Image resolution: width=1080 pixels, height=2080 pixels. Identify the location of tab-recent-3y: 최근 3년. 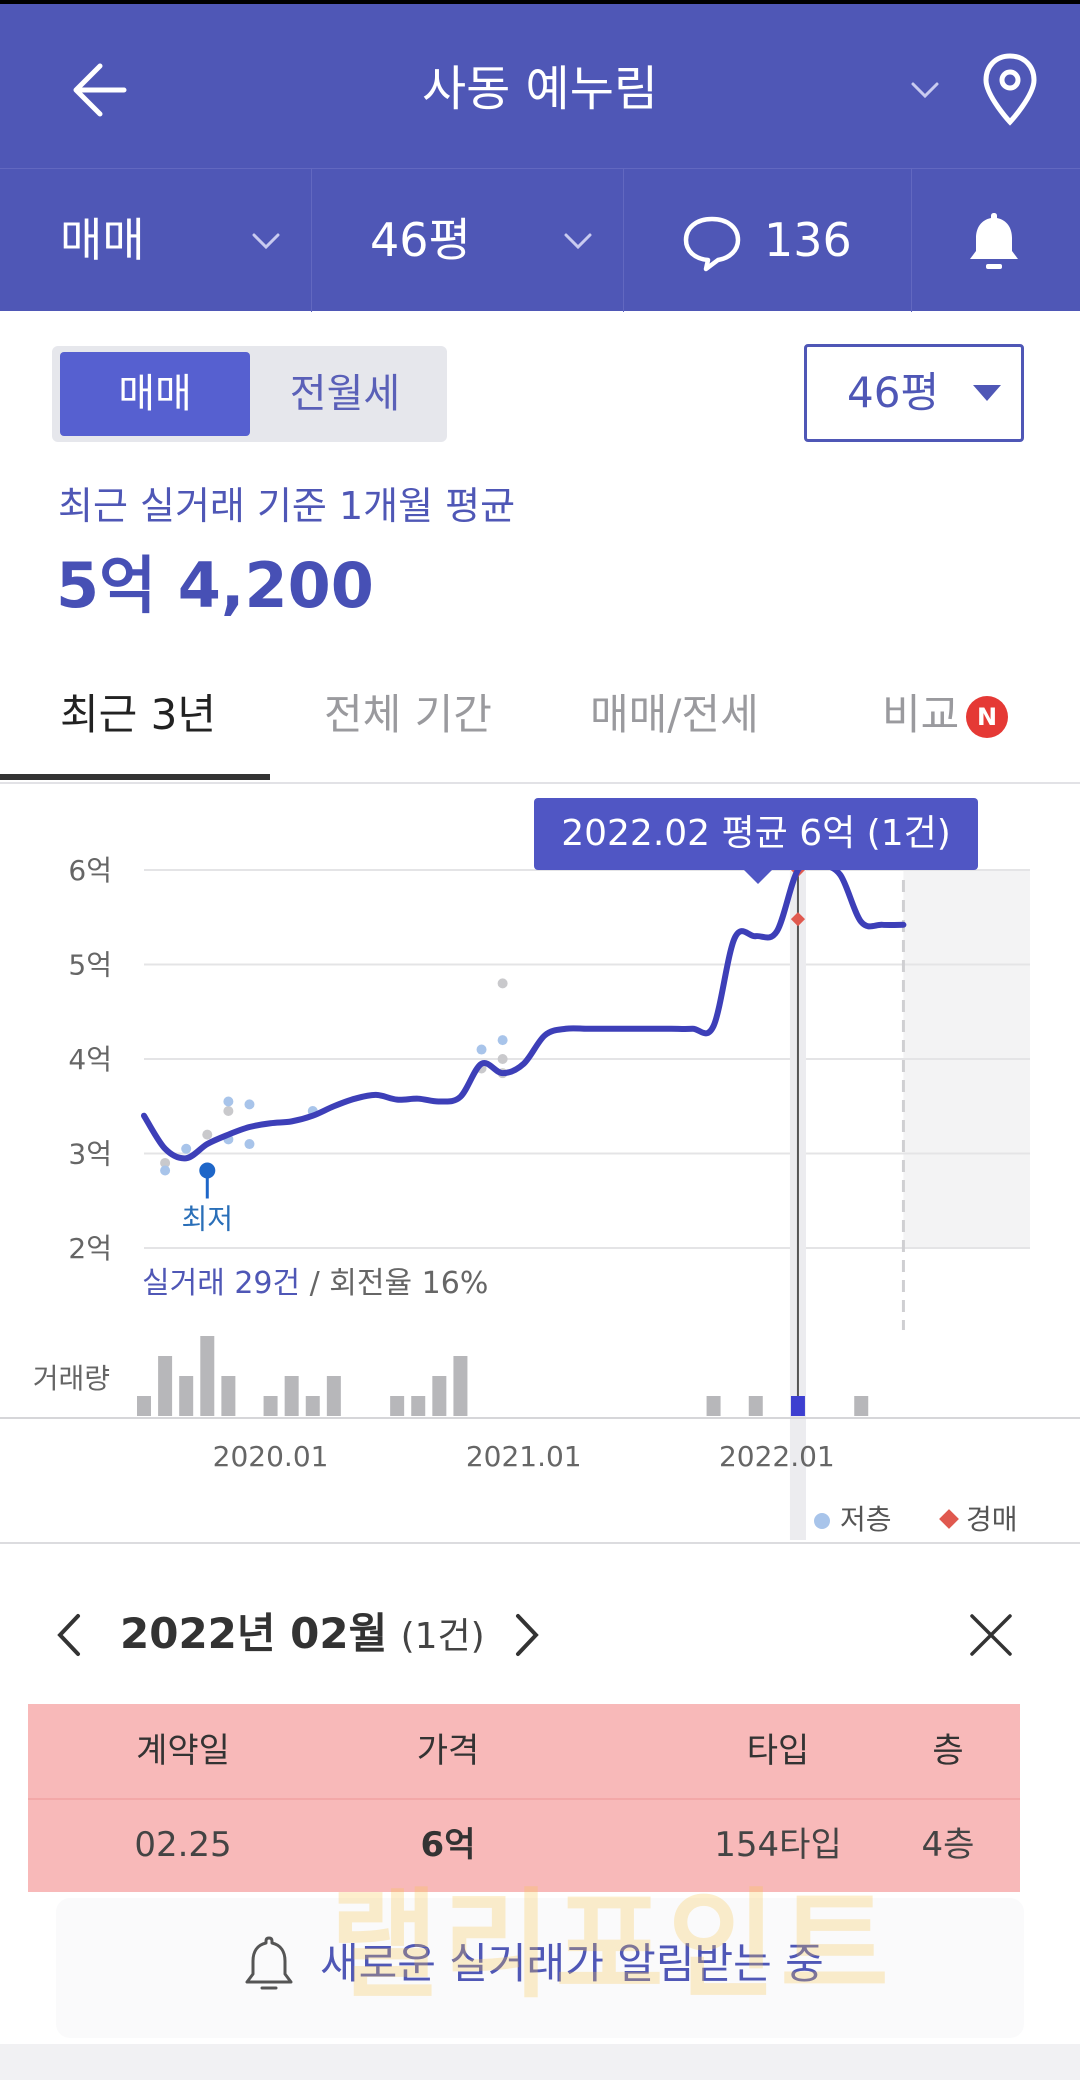
(138, 714).